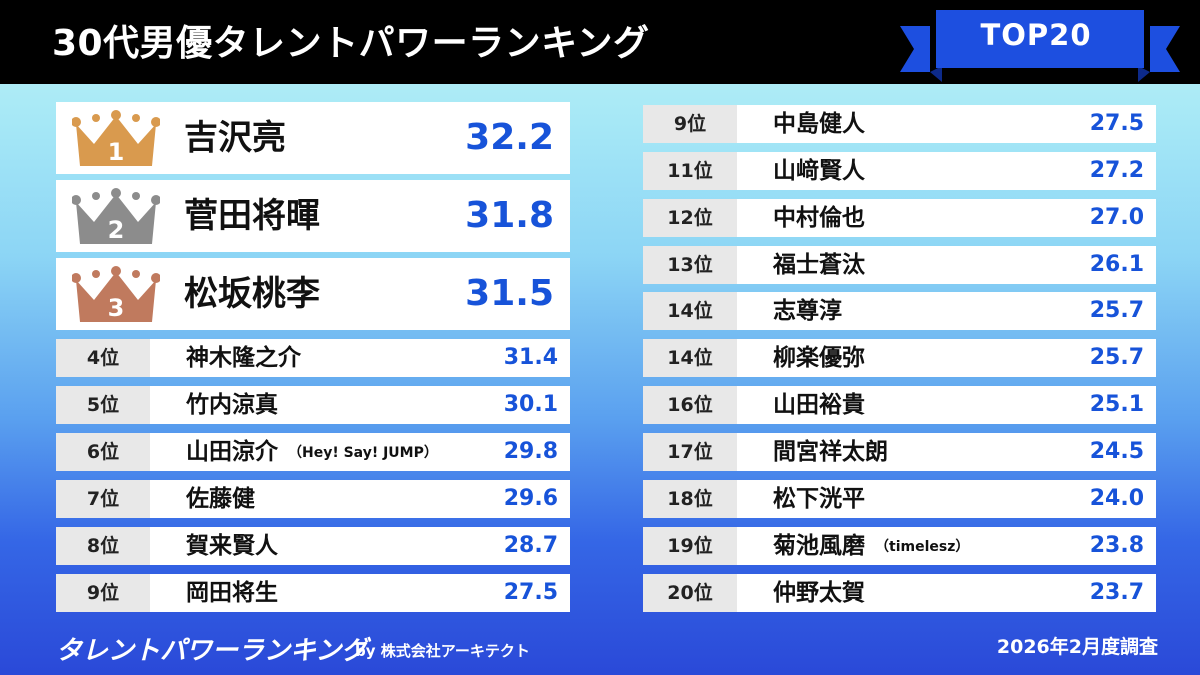 Image resolution: width=1200 pixels, height=675 pixels. I want to click on ranking-row: 12位 中村倫也 27.0, so click(899, 218).